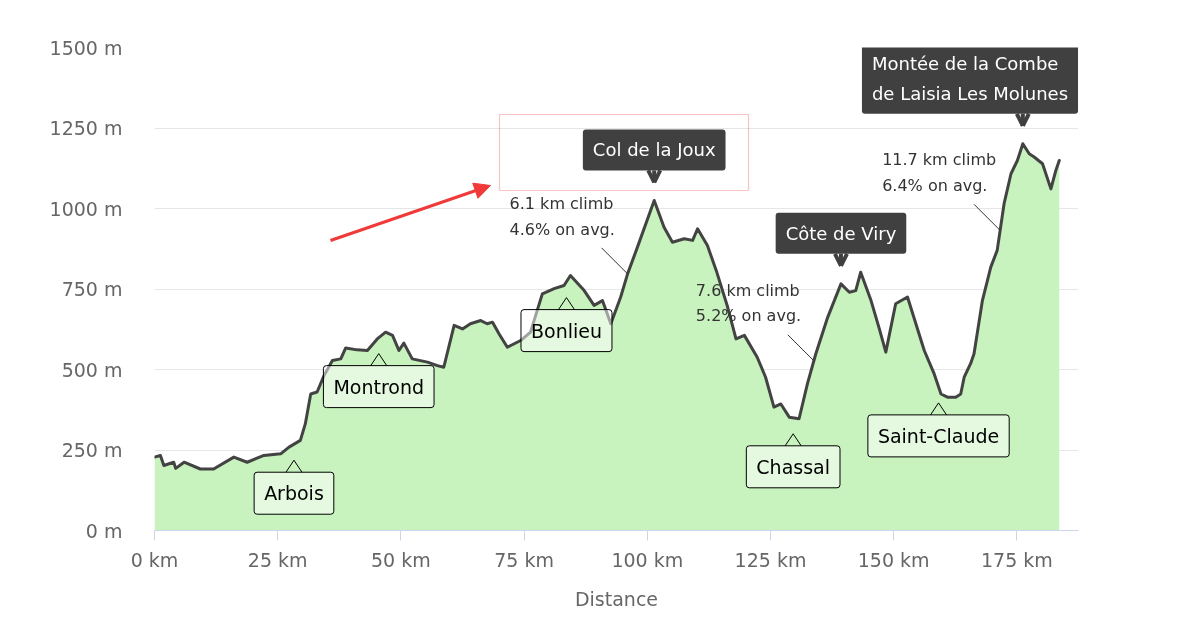 The height and width of the screenshot is (617, 1178). I want to click on x-tick-label: 100 km, so click(647, 559).